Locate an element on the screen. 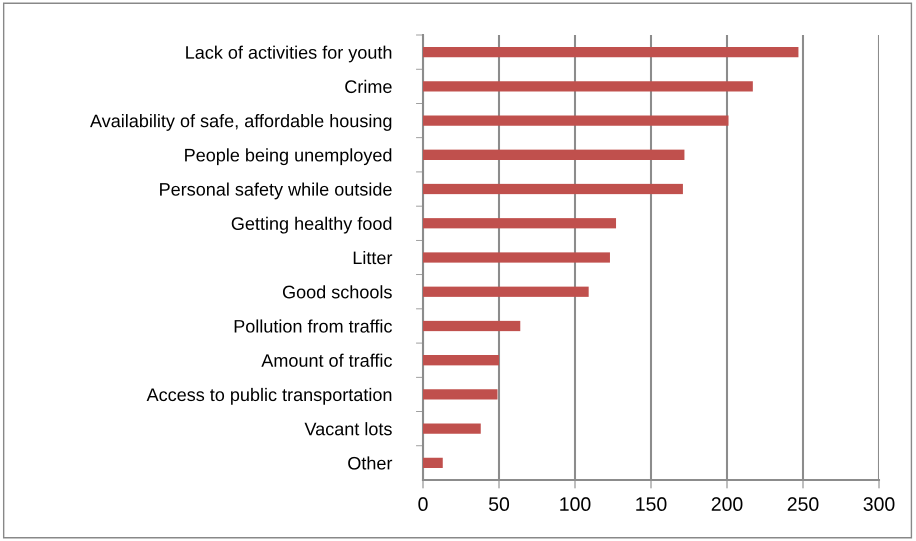  y-tick-label: Crime is located at coordinates (368, 87).